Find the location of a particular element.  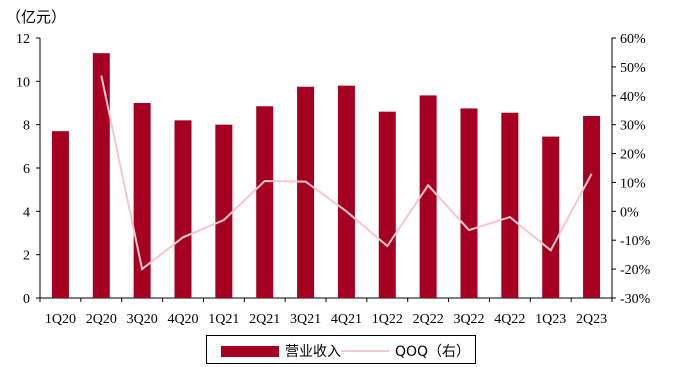

x-tick-label: 1Q23 is located at coordinates (550, 319).